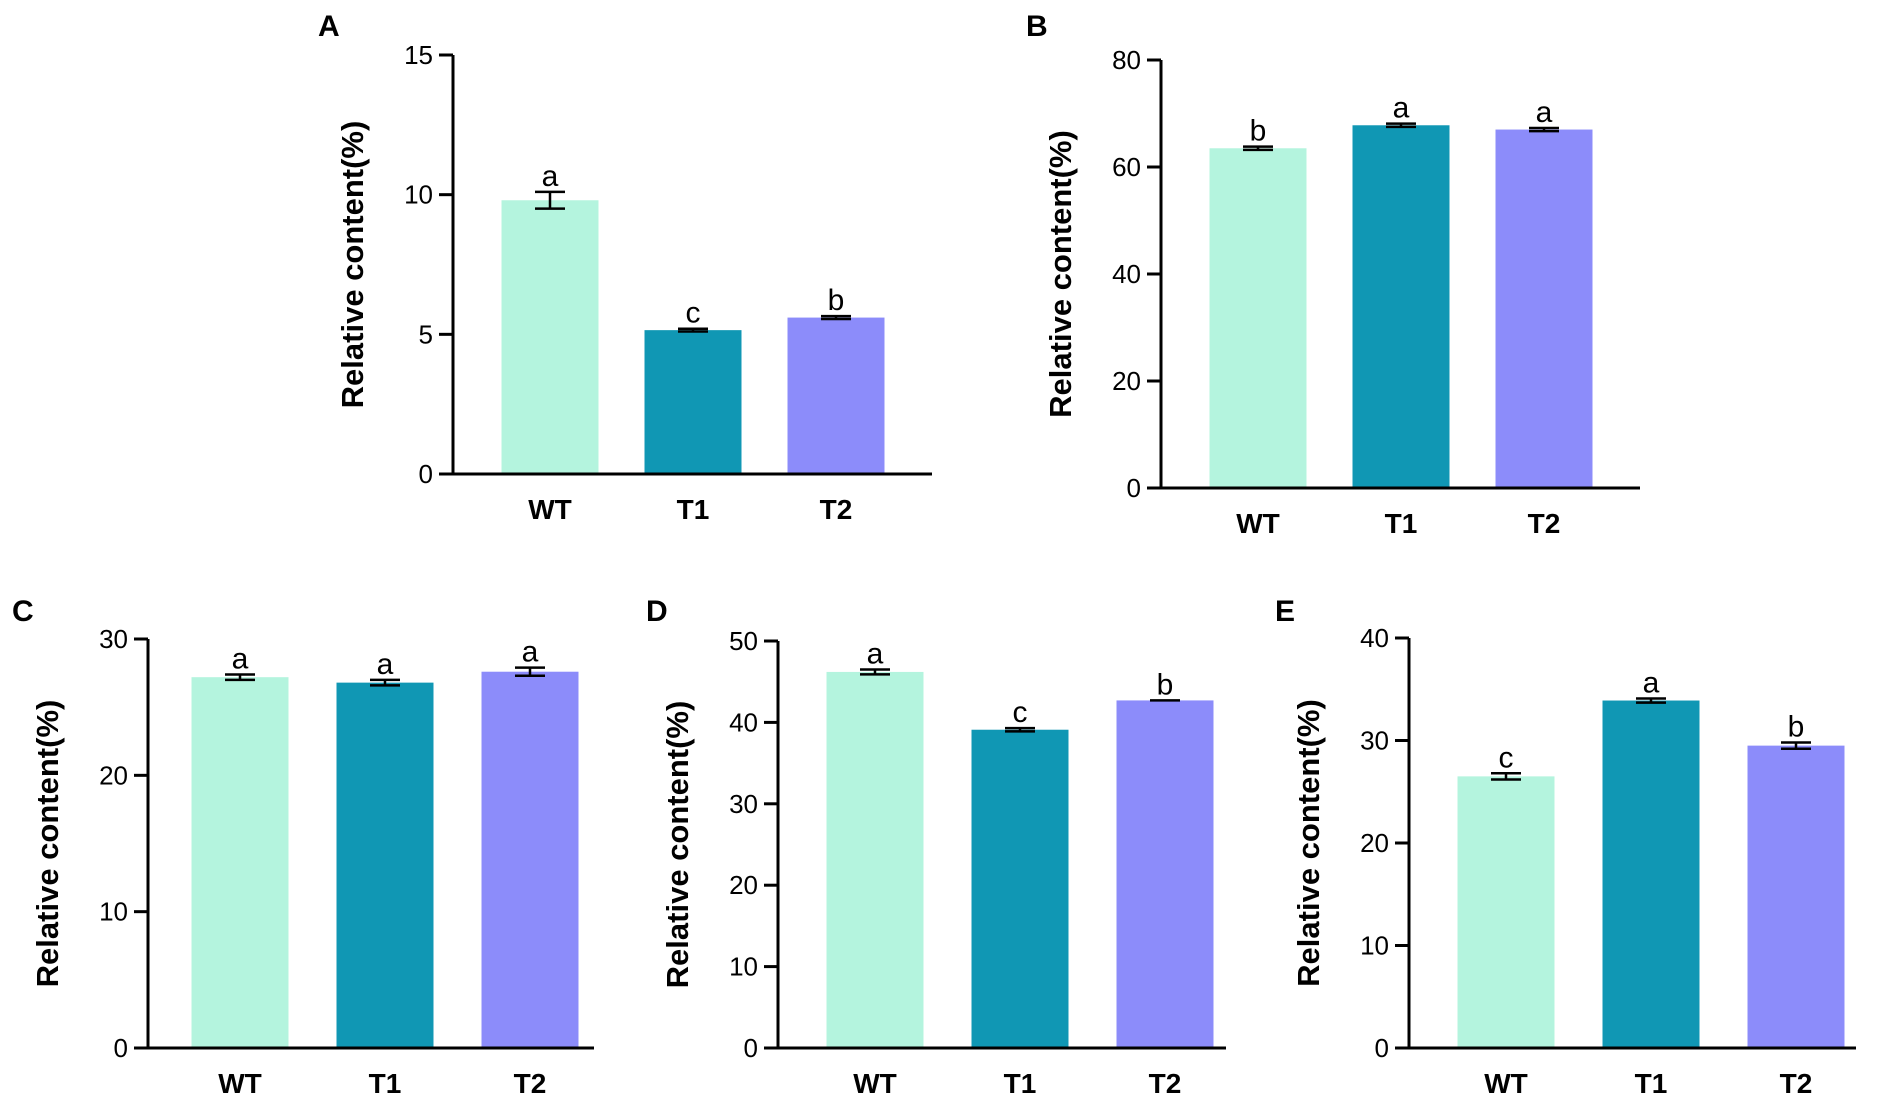  What do you see at coordinates (743, 804) in the screenshot?
I see `y-tick-label-d-30: 30` at bounding box center [743, 804].